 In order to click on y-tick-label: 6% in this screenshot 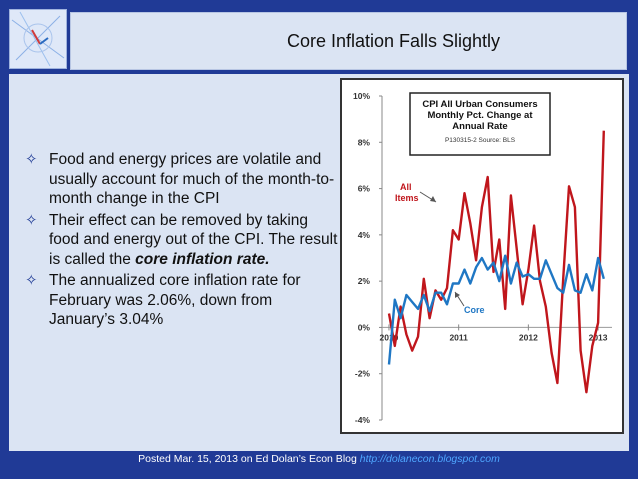, I will do `click(364, 189)`.